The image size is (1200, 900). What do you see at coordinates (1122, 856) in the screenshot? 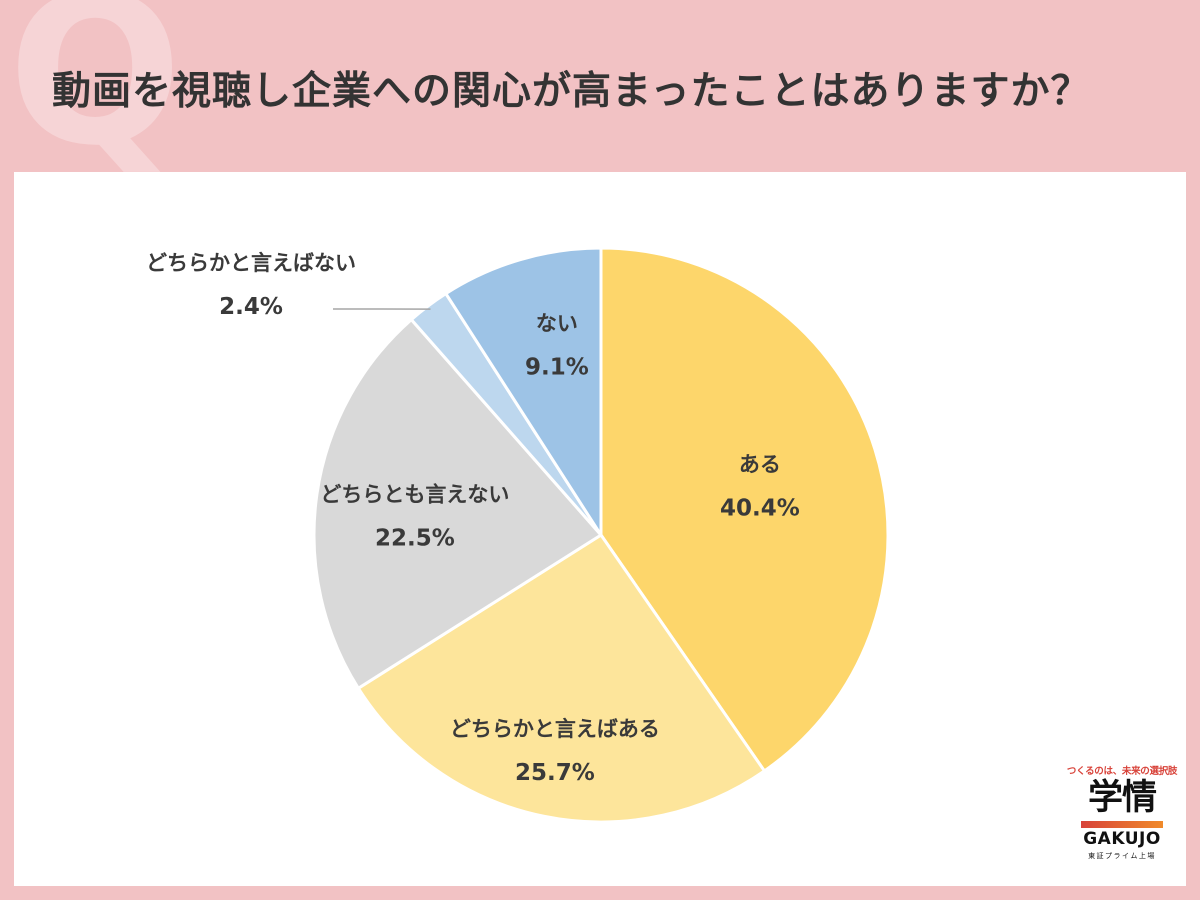
I see `logo-subtitle: 東証プライム上場` at bounding box center [1122, 856].